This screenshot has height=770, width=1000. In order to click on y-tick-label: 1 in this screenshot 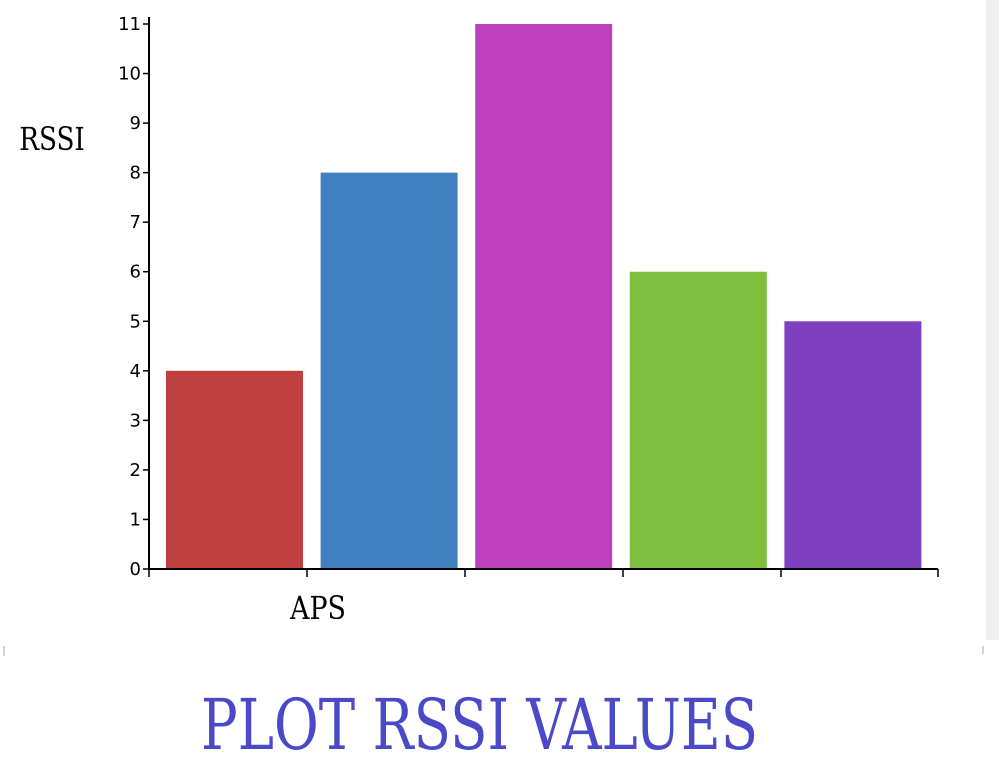, I will do `click(135, 519)`.